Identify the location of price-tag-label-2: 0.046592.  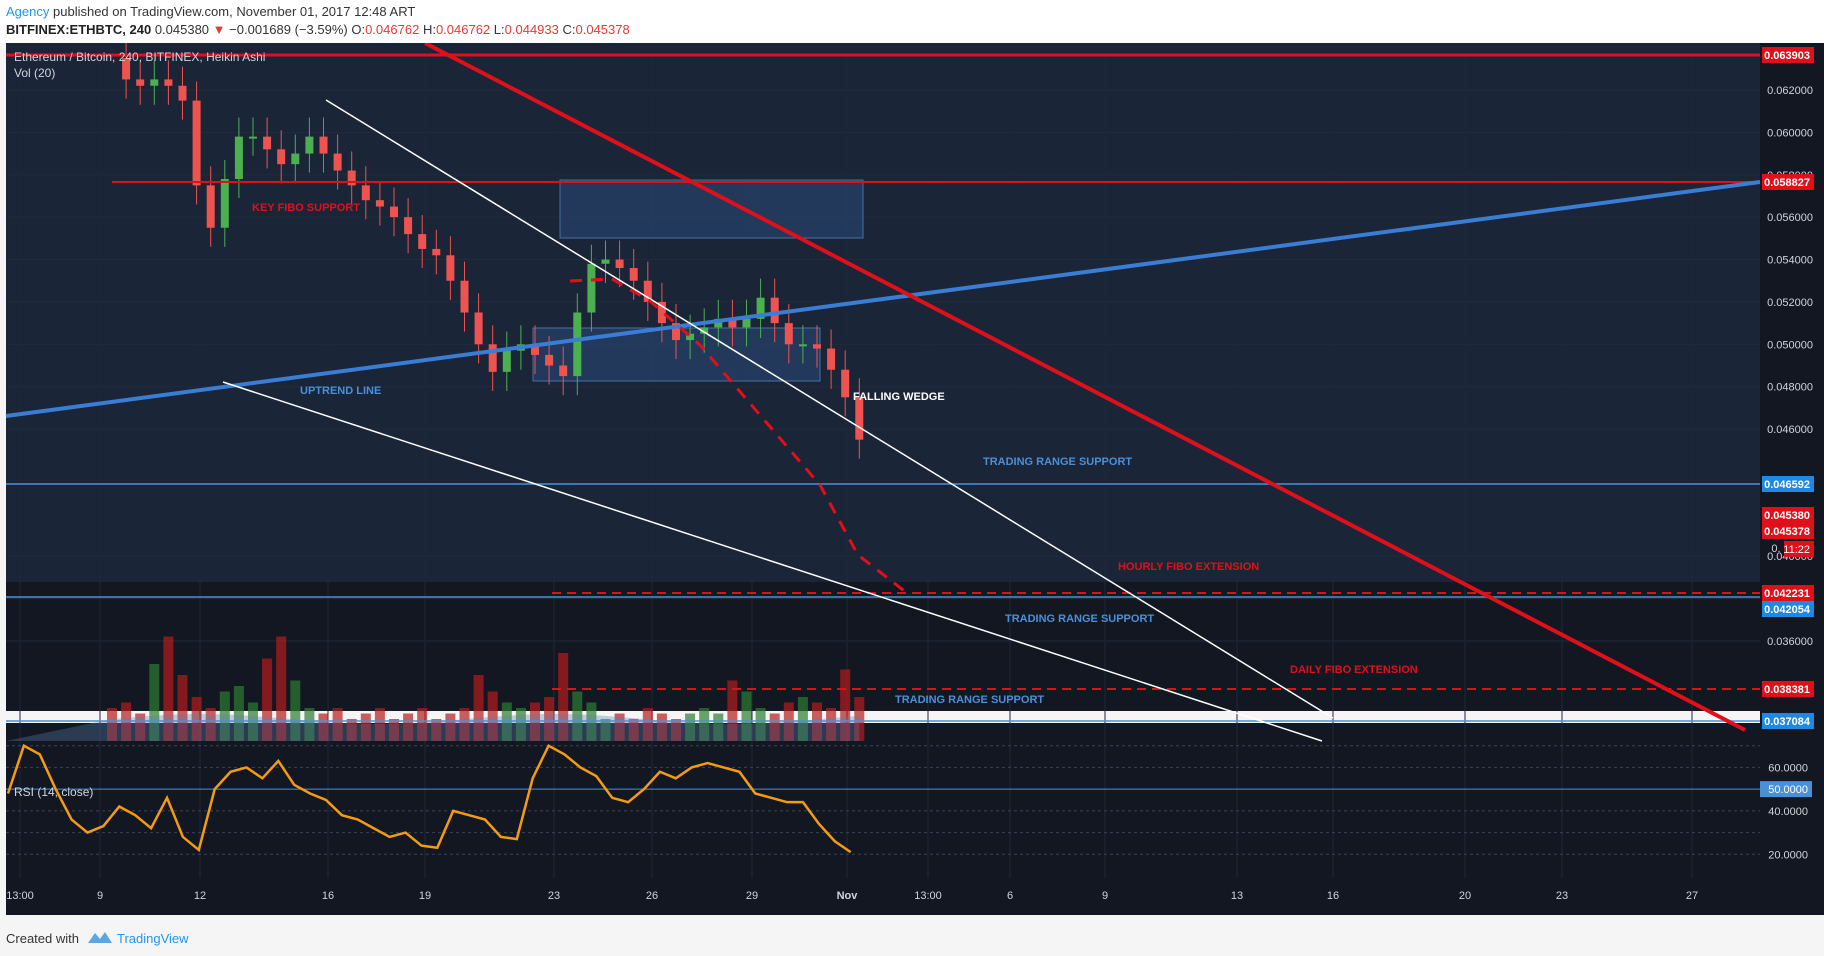
(1787, 485).